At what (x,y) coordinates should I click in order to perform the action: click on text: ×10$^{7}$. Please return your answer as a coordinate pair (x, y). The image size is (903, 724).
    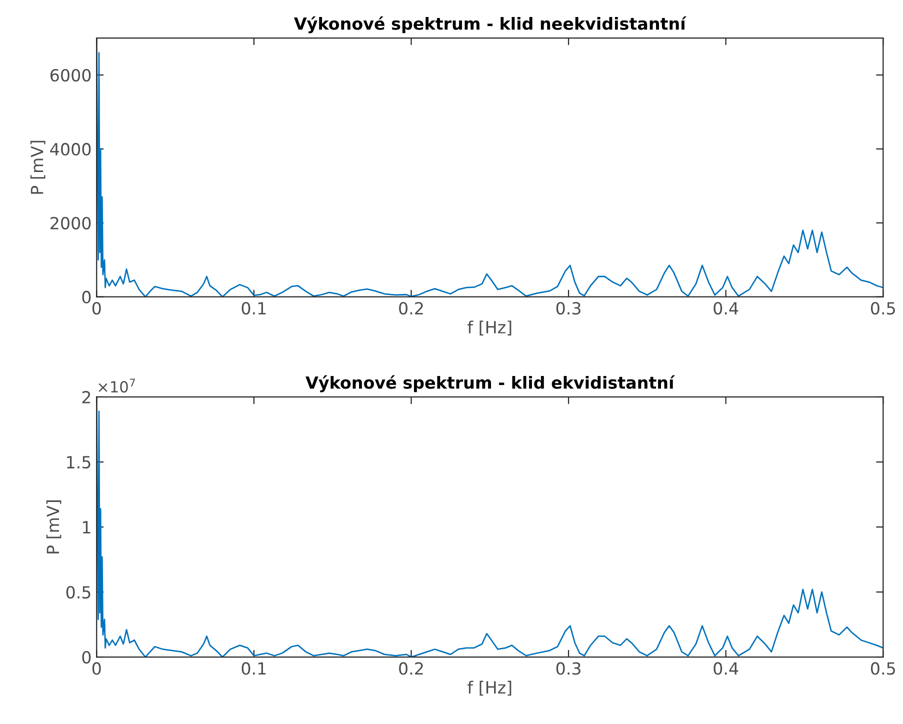
    Looking at the image, I should click on (116, 385).